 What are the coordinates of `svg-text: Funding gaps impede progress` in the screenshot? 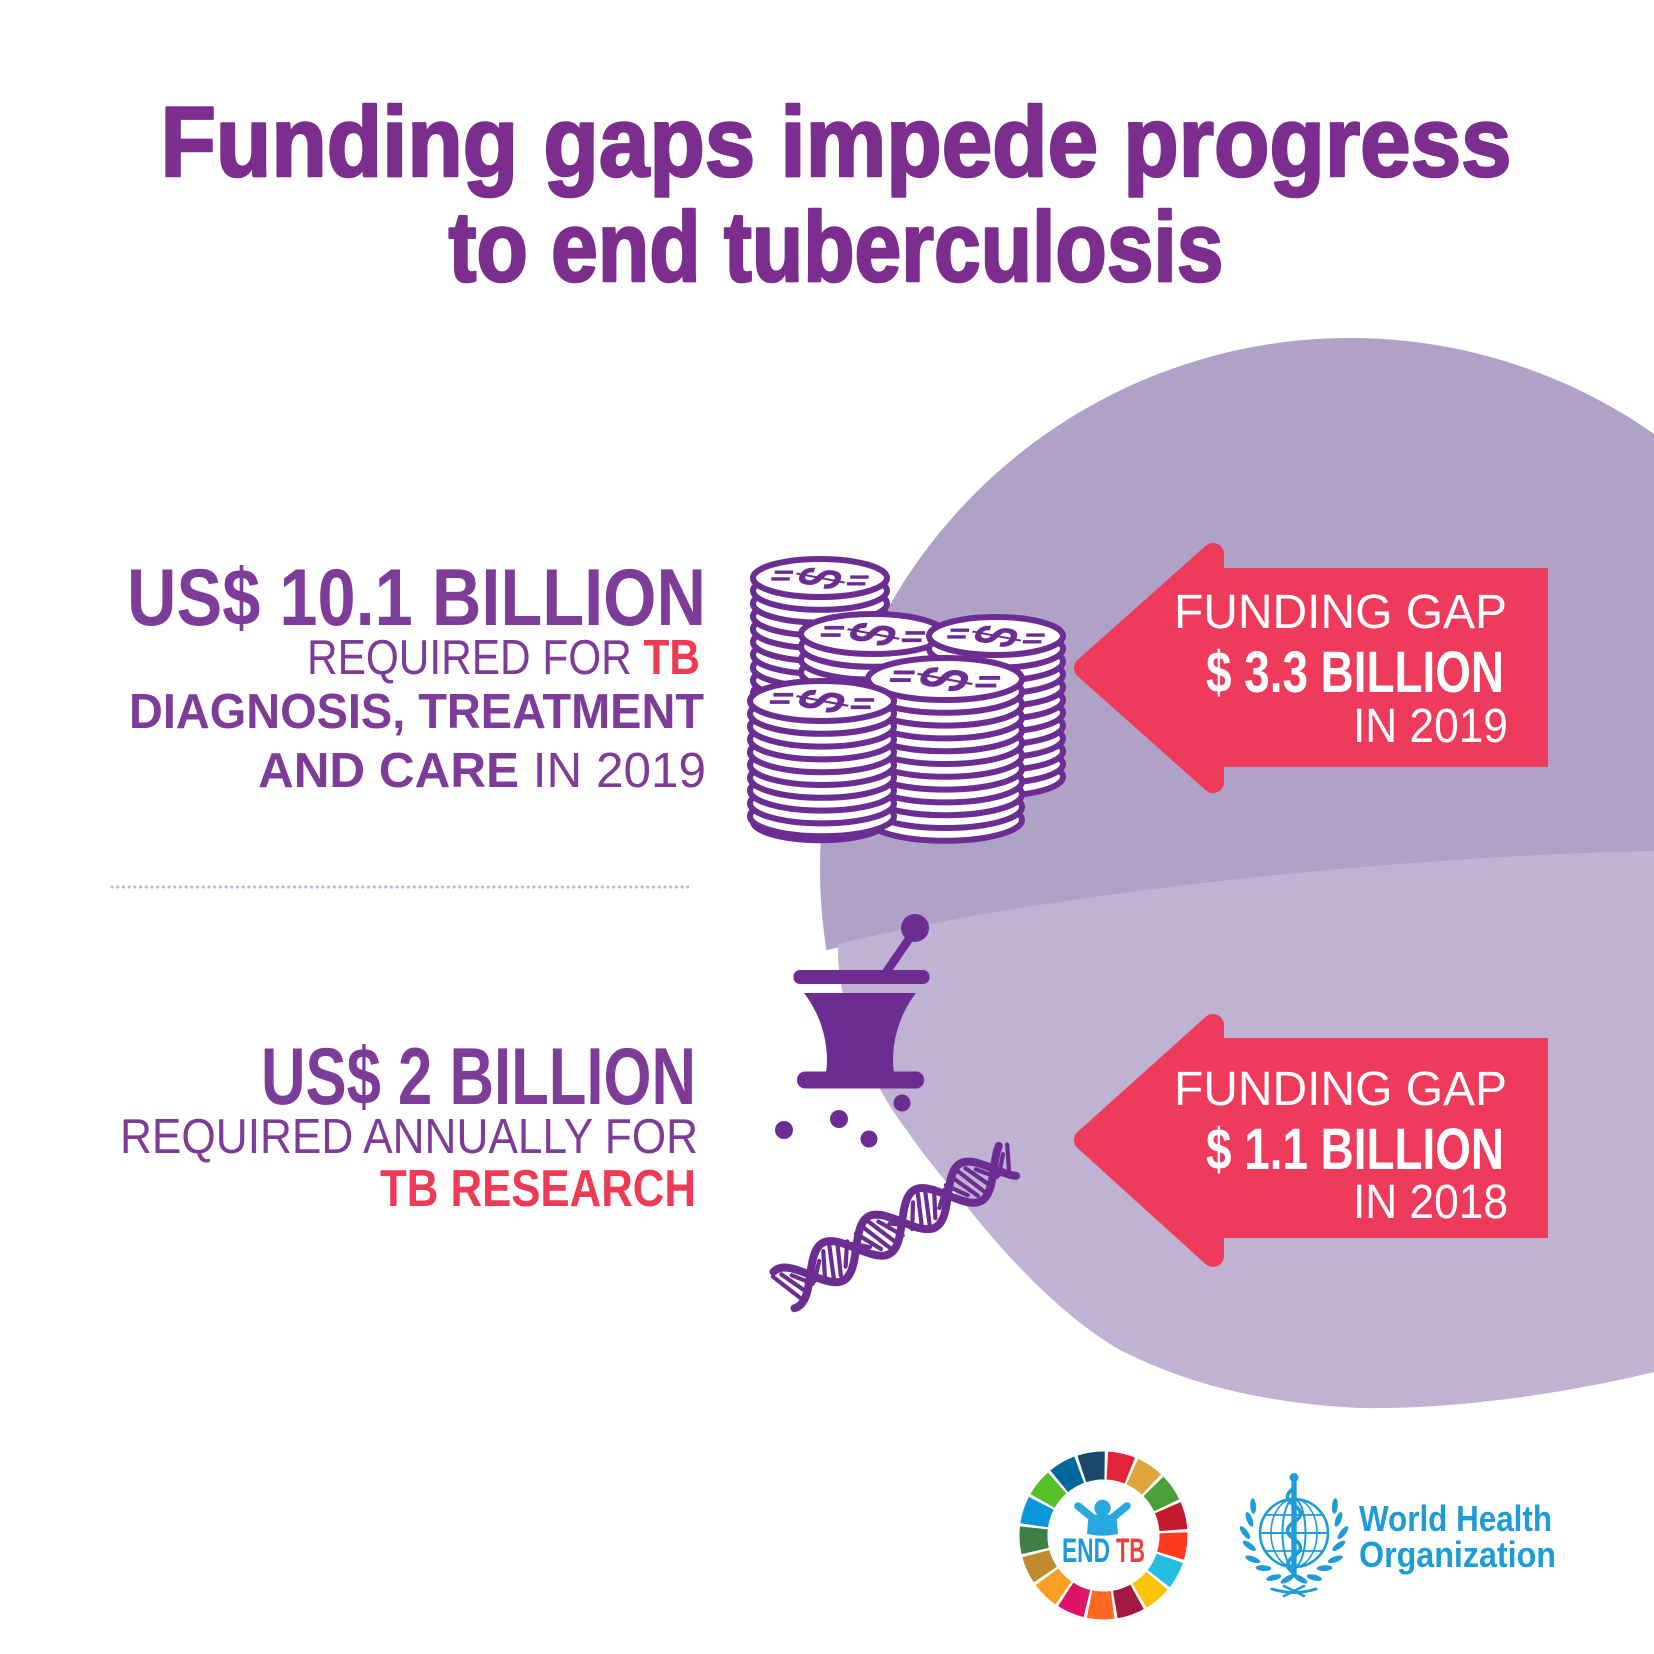 It's located at (836, 141).